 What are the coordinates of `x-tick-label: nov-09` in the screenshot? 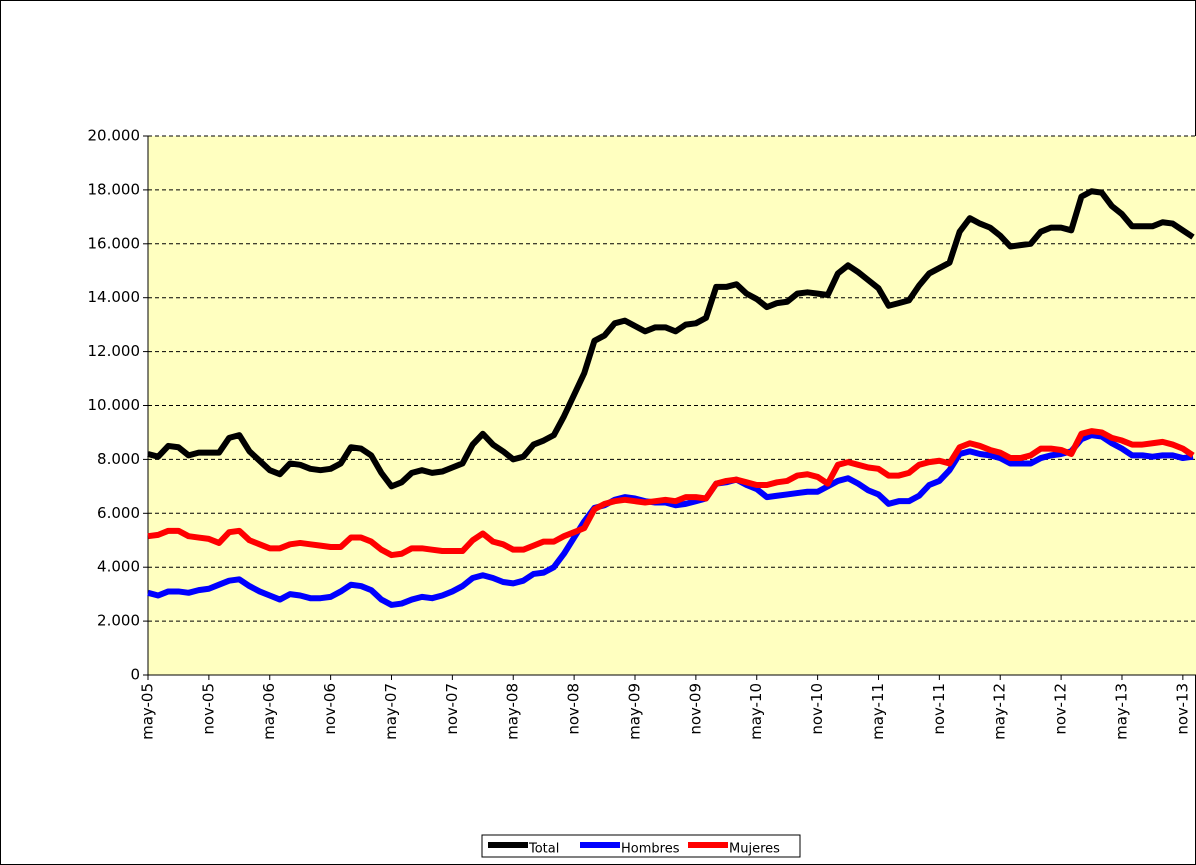 It's located at (695, 709).